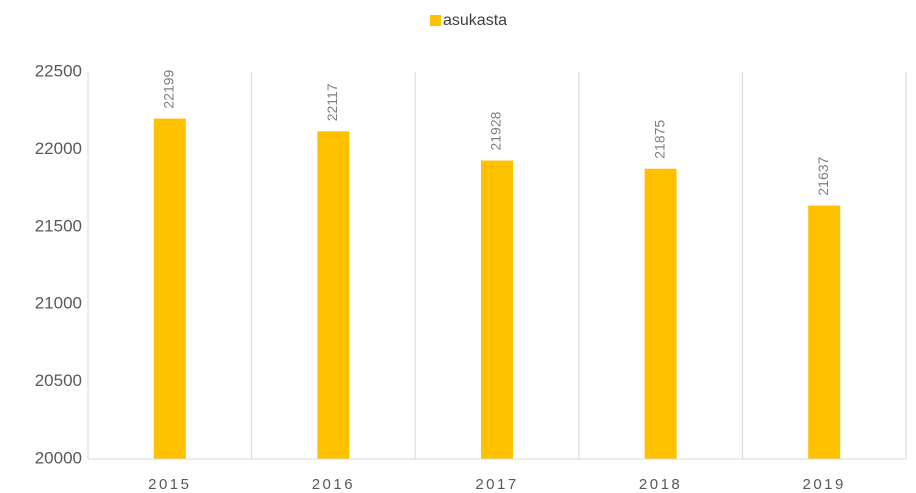  I want to click on y-tick-label: 21000, so click(58, 303).